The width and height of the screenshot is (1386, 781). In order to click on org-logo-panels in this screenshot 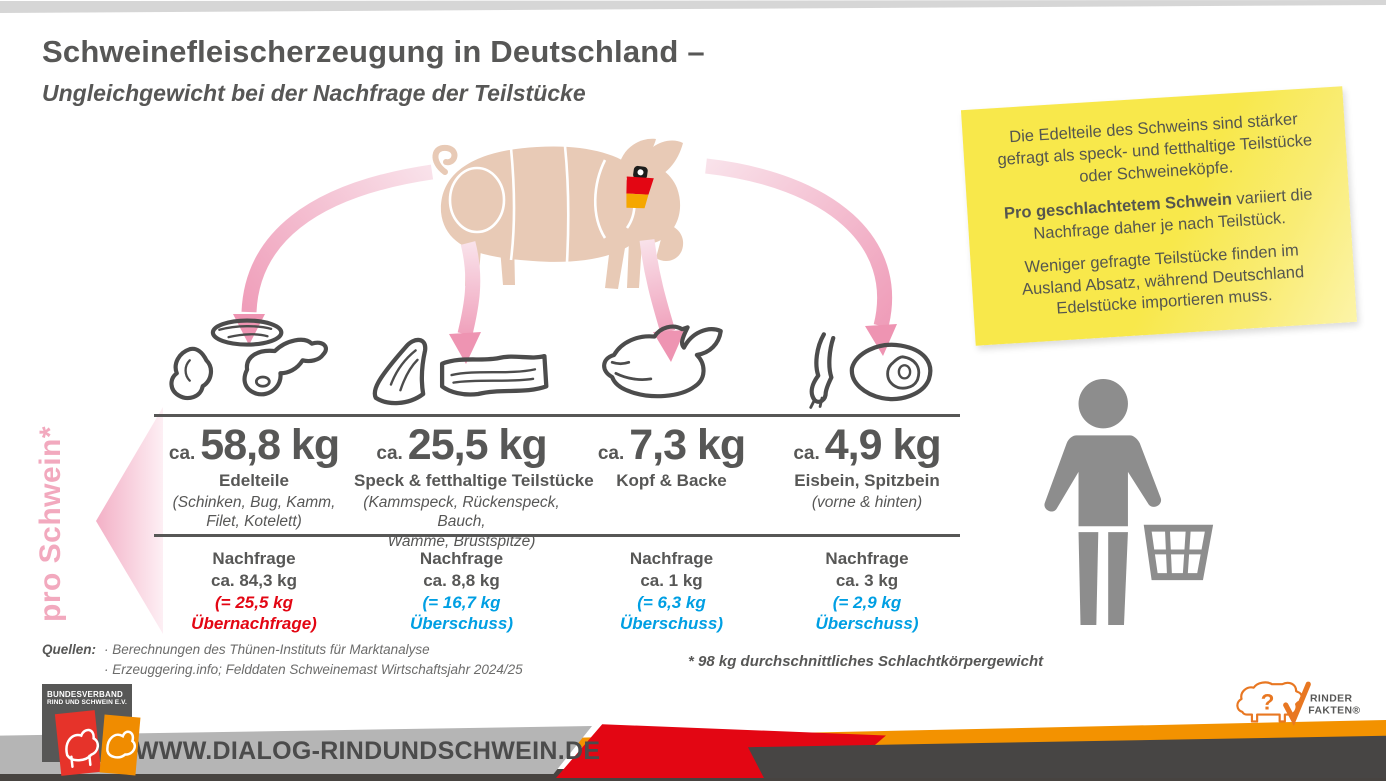, I will do `click(97, 743)`.